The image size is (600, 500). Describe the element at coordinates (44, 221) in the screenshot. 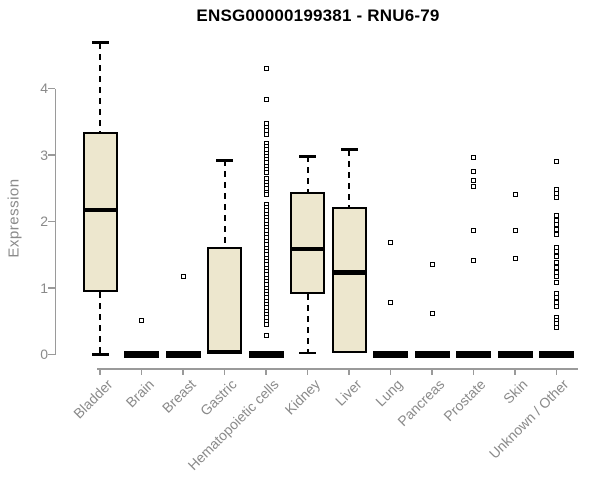

I see `y-tick-label-2: 2` at that location.